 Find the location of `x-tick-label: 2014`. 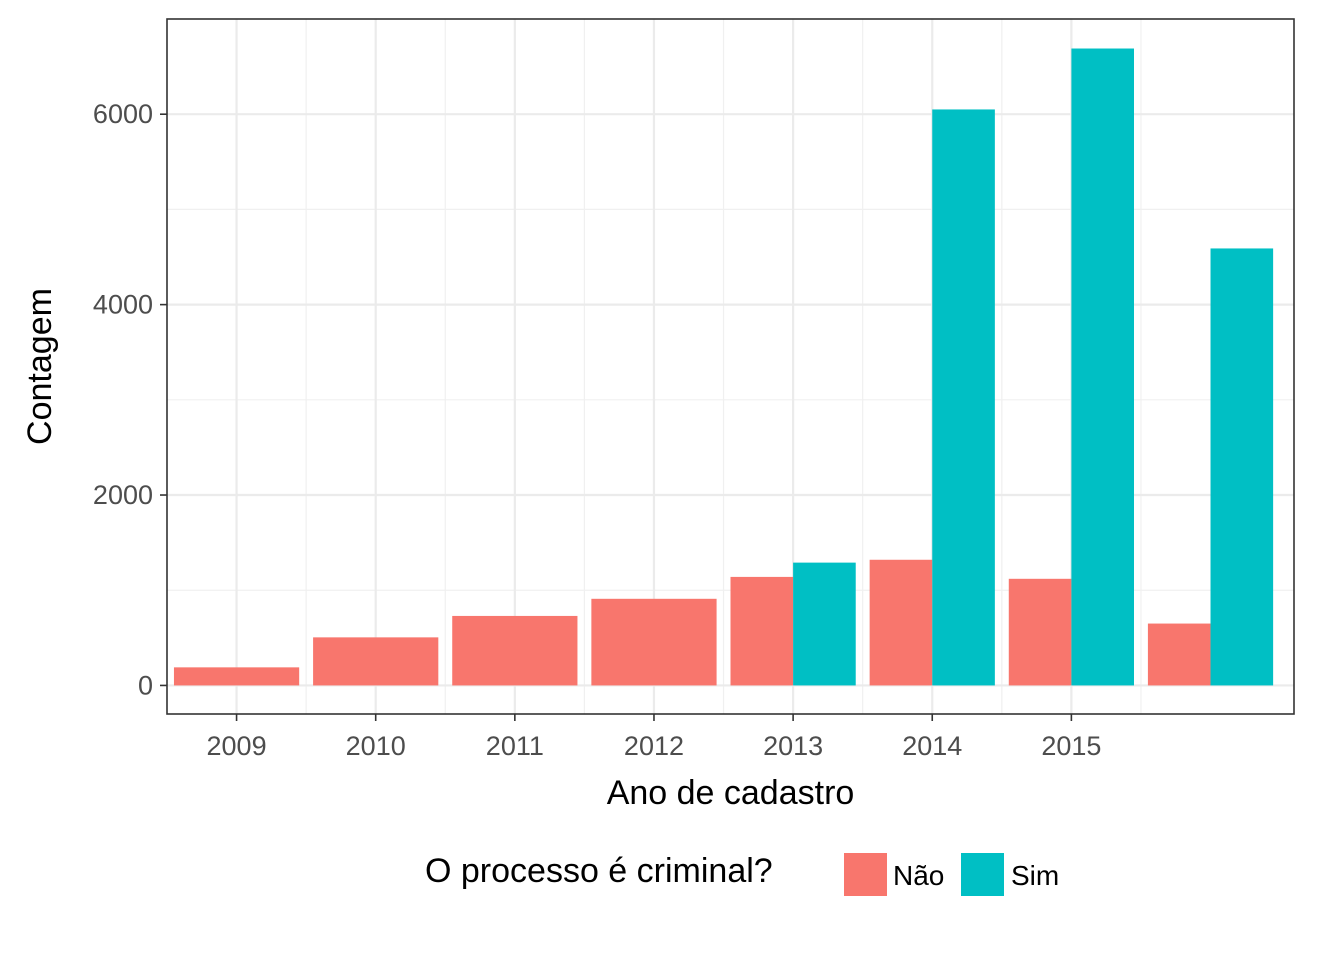

x-tick-label: 2014 is located at coordinates (932, 746).